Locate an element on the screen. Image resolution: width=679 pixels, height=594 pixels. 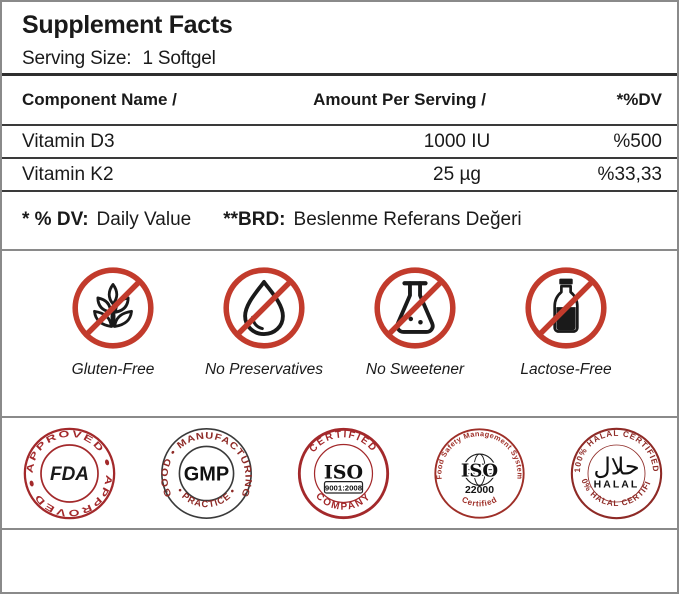
table-row: Vitamin D3 1000 IU %500 is located at coordinates (339, 142).